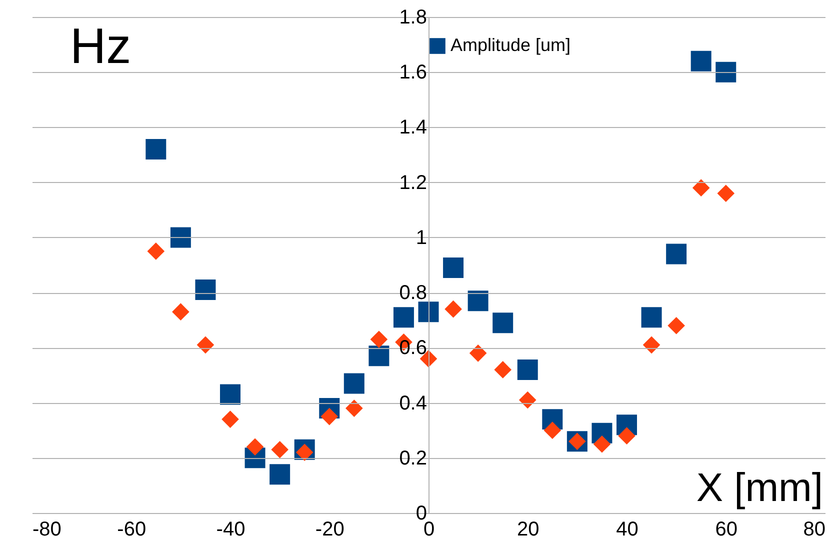 The height and width of the screenshot is (559, 838). Describe the element at coordinates (413, 17) in the screenshot. I see `y-tick-label: 1.8` at that location.